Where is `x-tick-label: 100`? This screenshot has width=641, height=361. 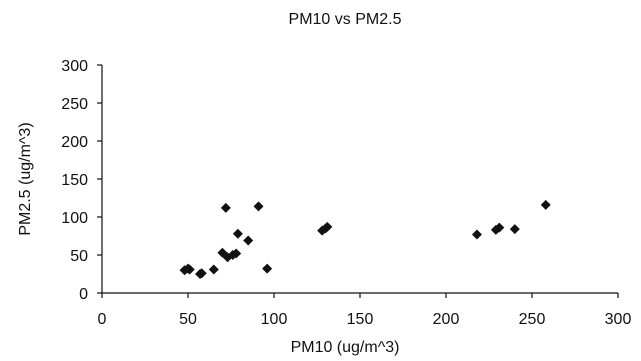
x-tick-label: 100 is located at coordinates (274, 319).